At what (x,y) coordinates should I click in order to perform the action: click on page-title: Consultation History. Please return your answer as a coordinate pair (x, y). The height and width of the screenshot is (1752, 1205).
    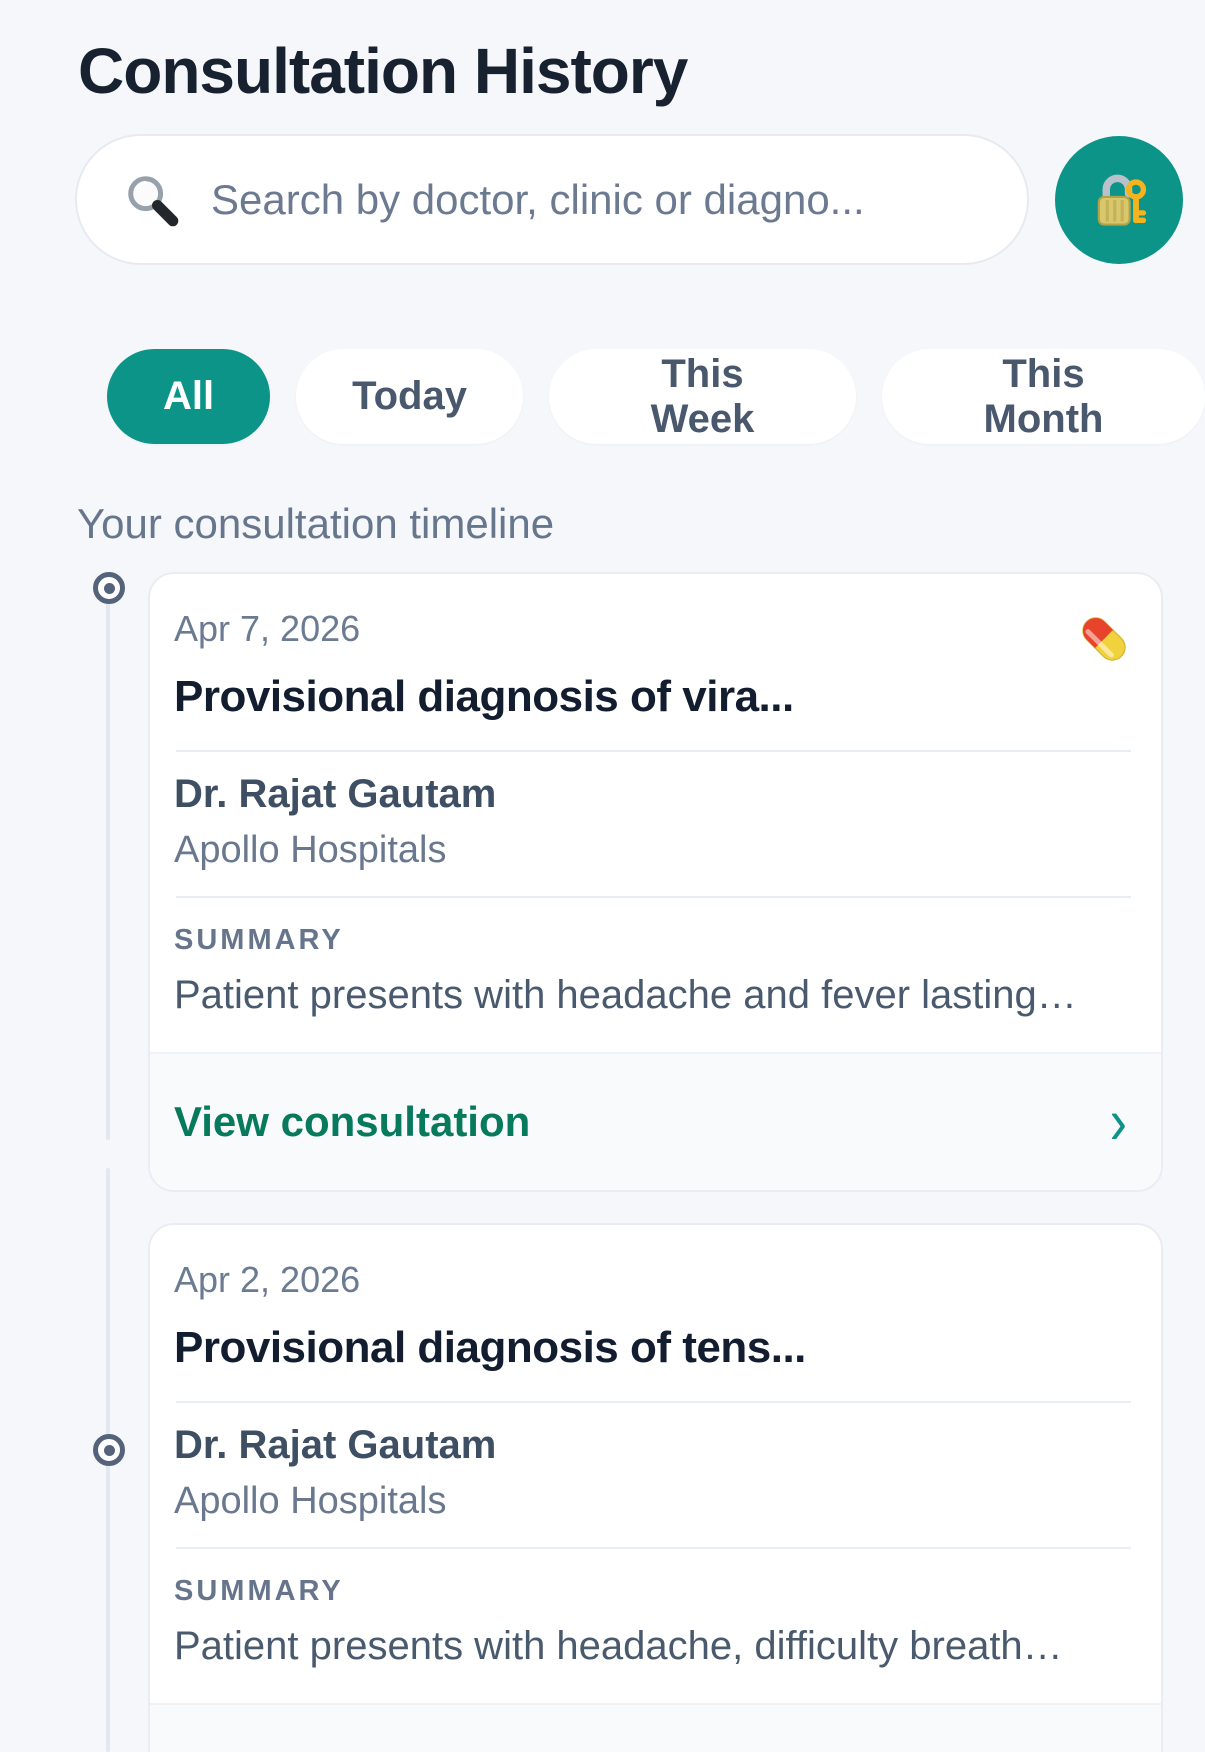
    Looking at the image, I should click on (383, 71).